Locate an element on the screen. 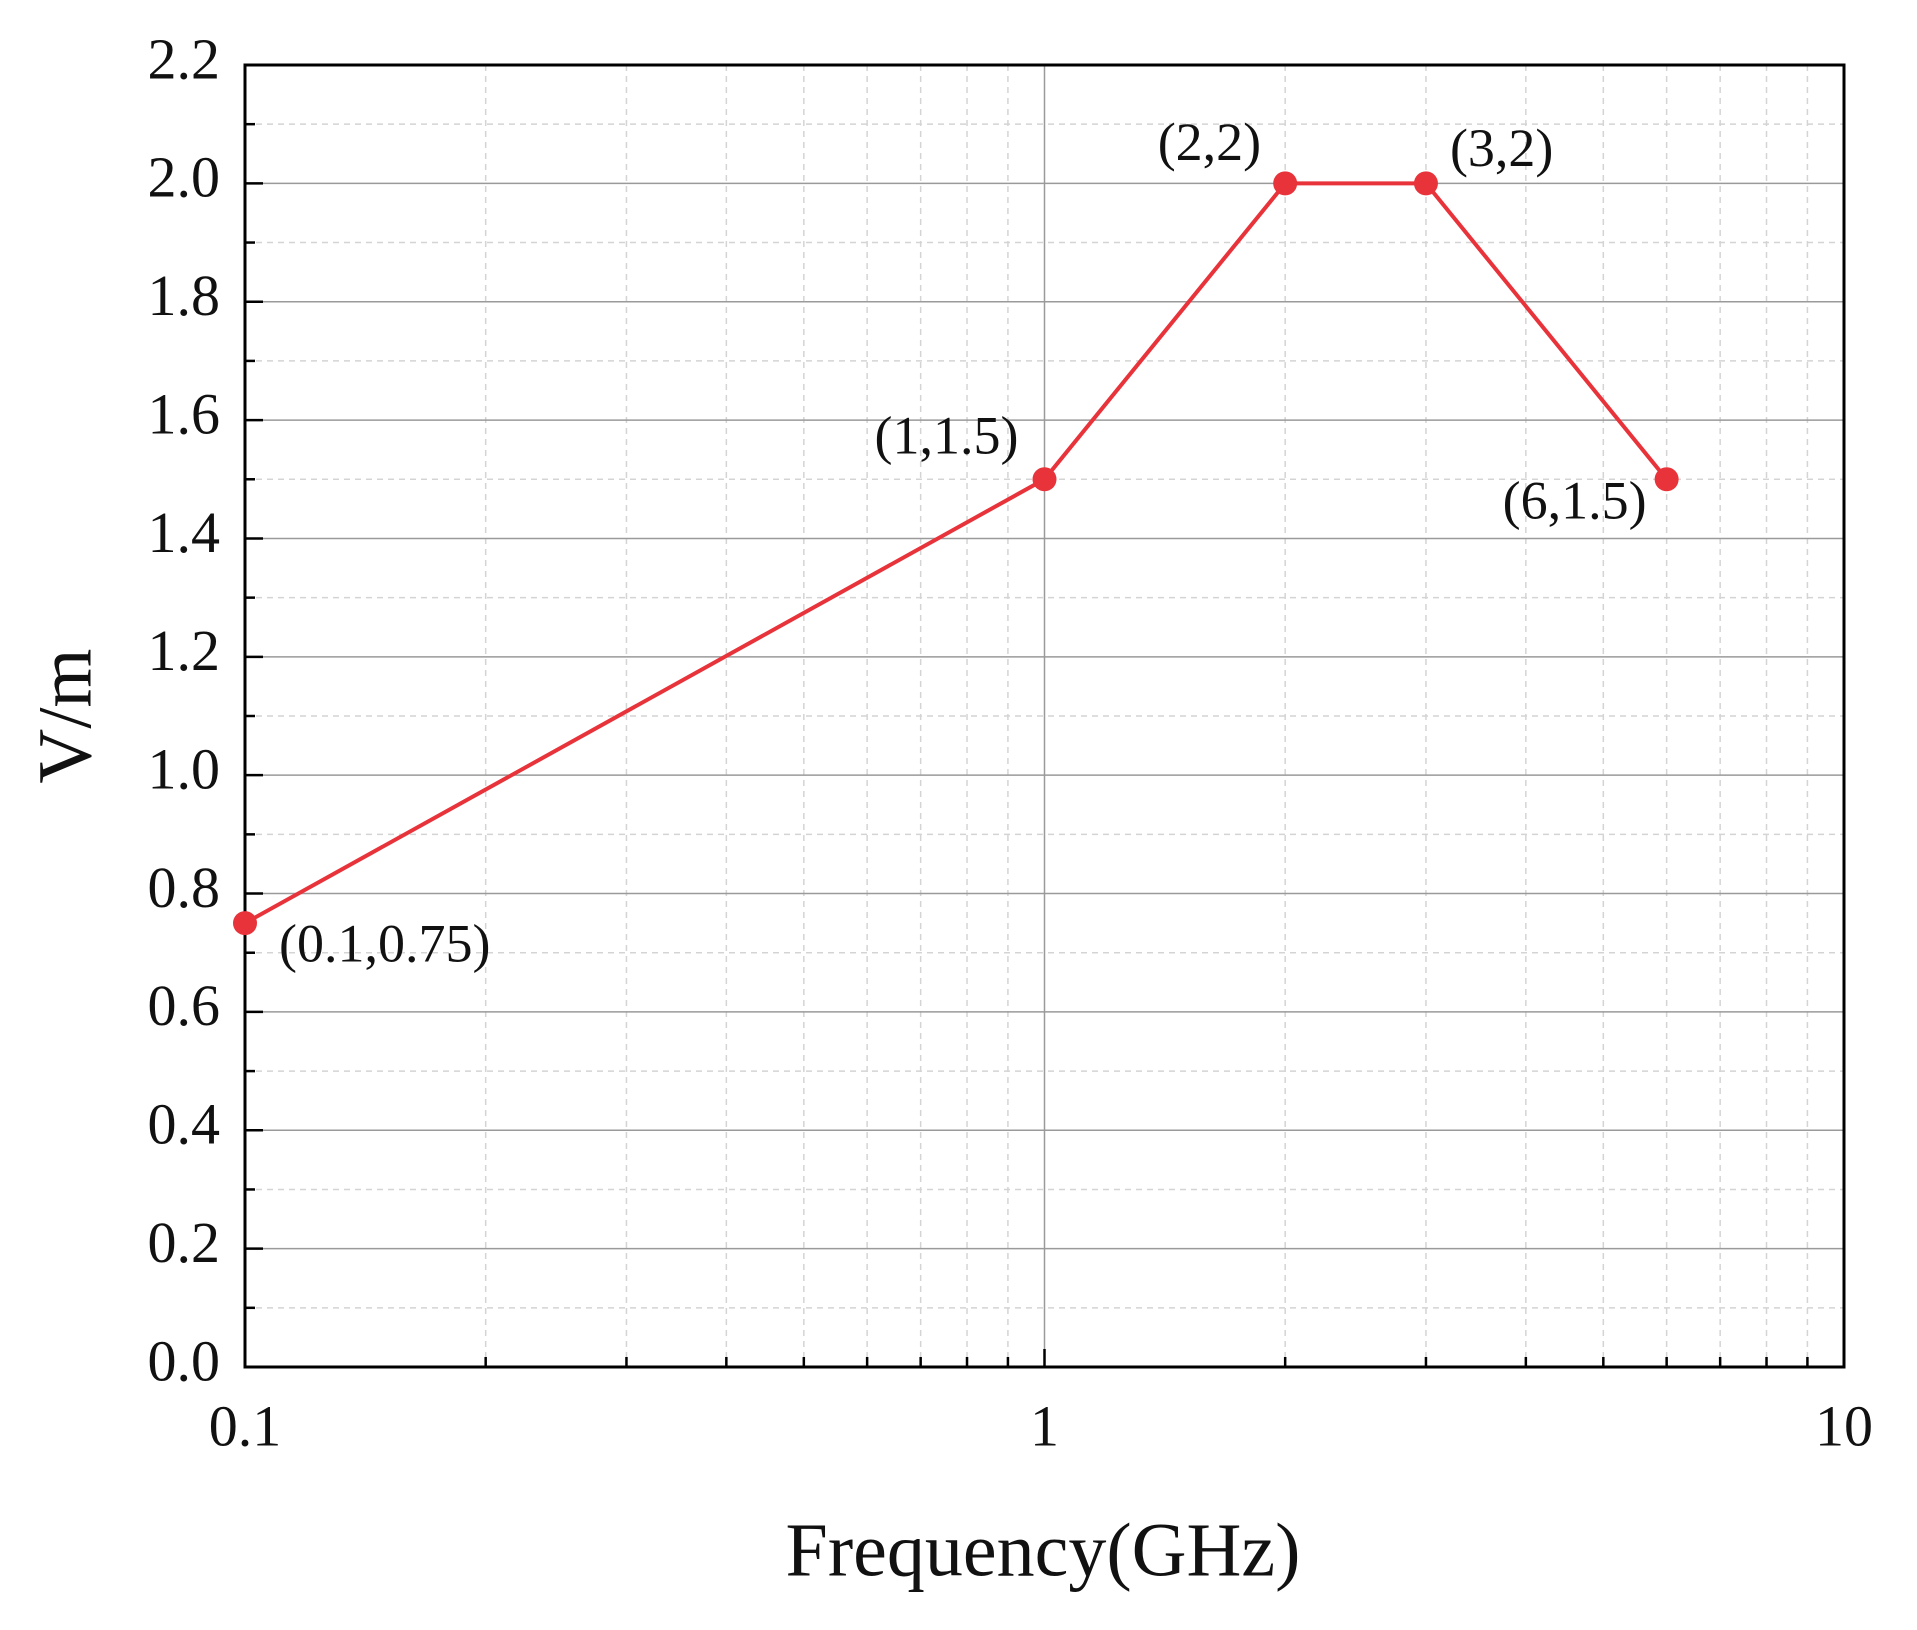  point-label: (6,1.5) is located at coordinates (1575, 501).